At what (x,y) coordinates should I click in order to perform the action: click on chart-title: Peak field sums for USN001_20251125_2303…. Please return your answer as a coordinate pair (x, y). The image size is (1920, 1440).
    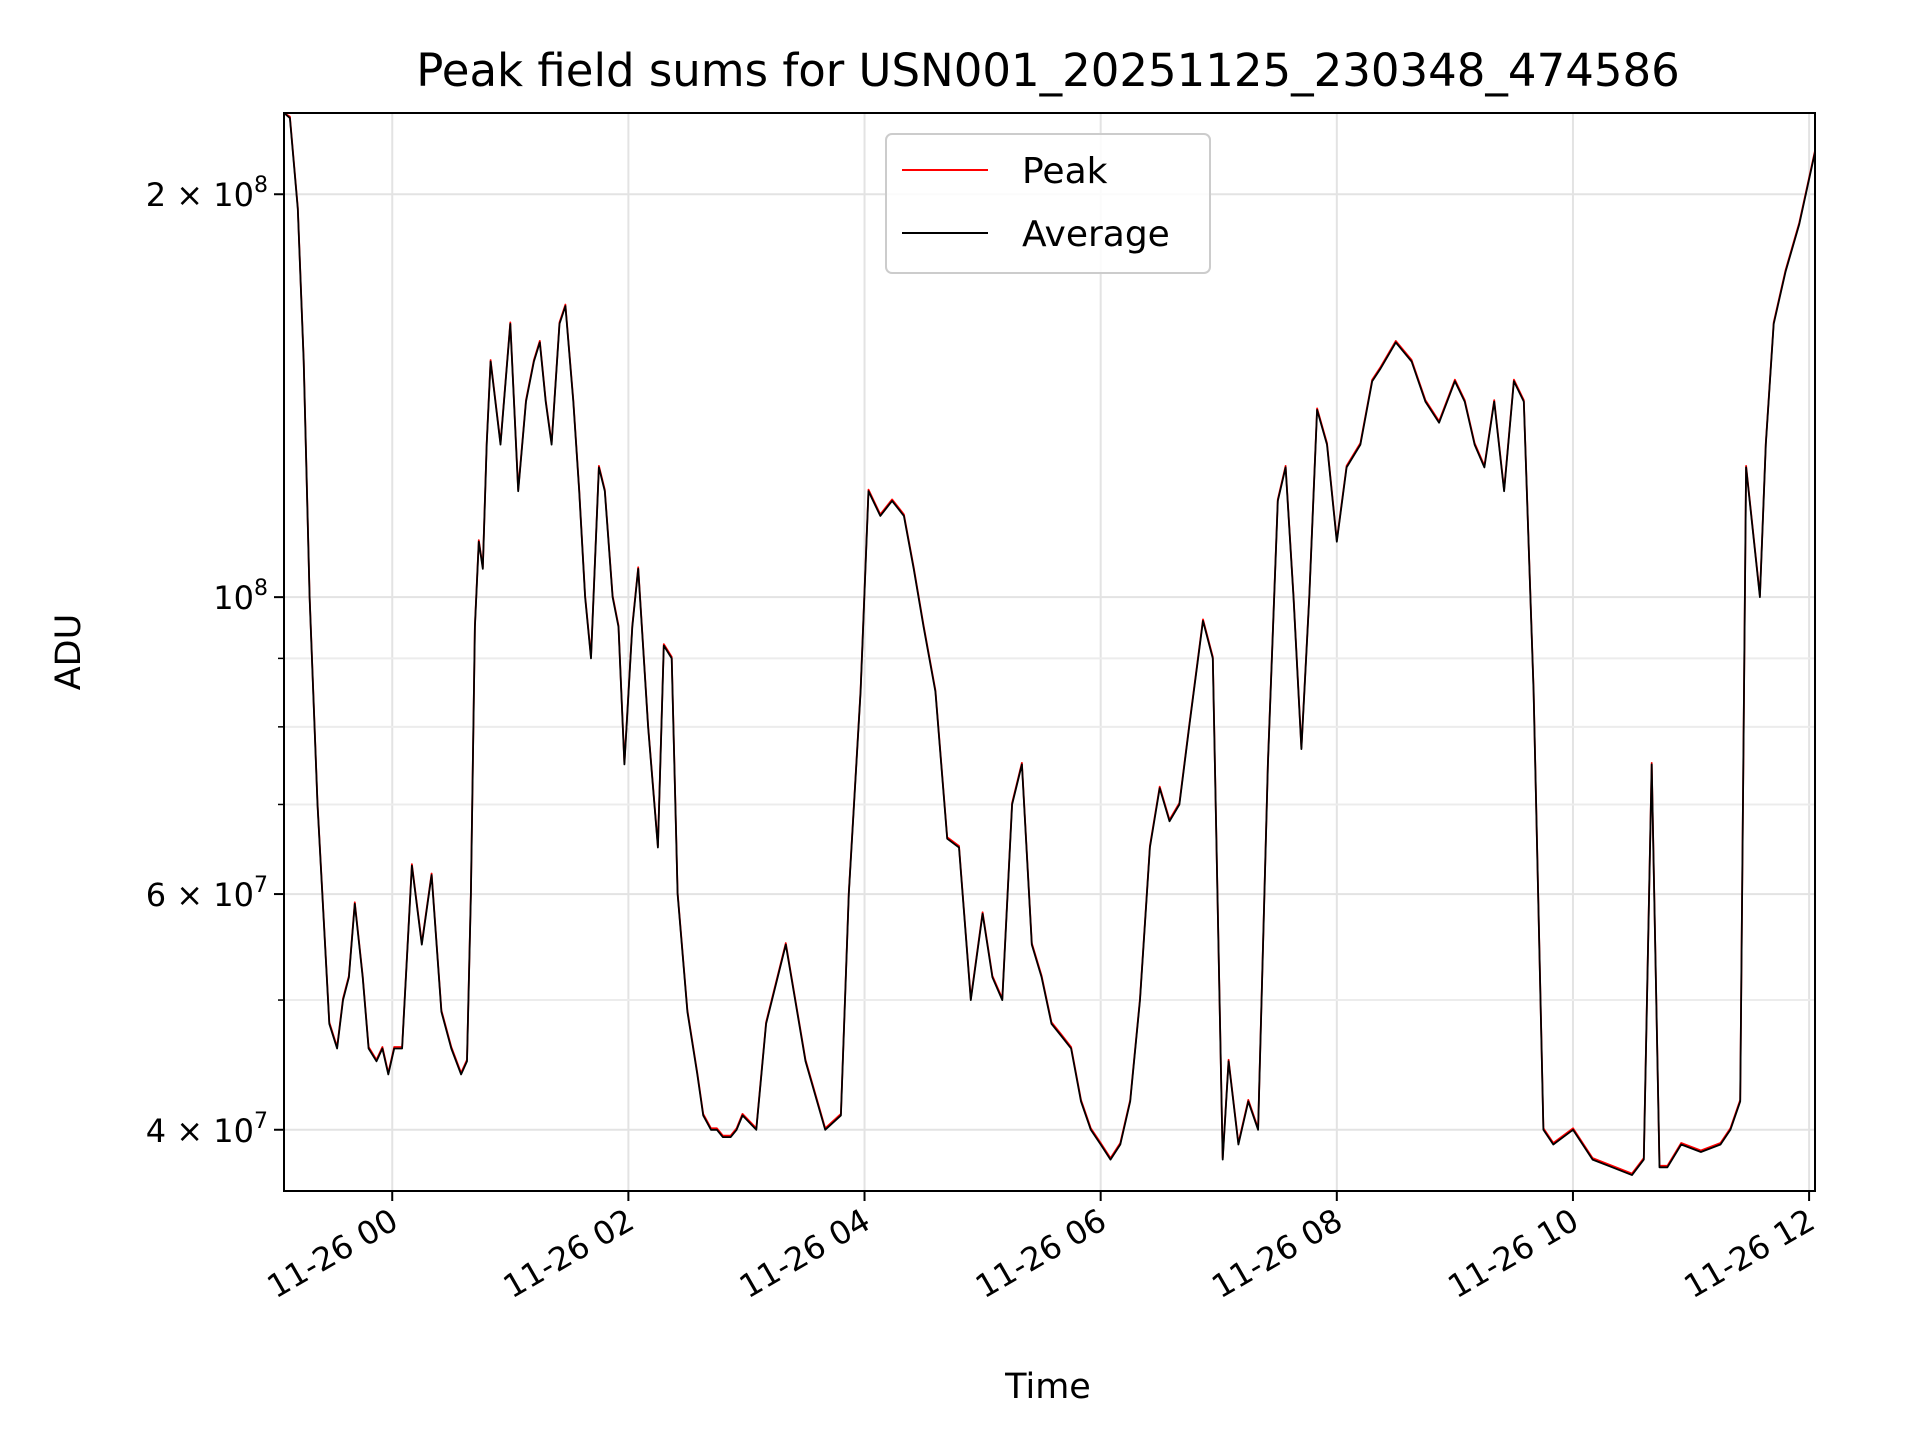
    Looking at the image, I should click on (1047, 70).